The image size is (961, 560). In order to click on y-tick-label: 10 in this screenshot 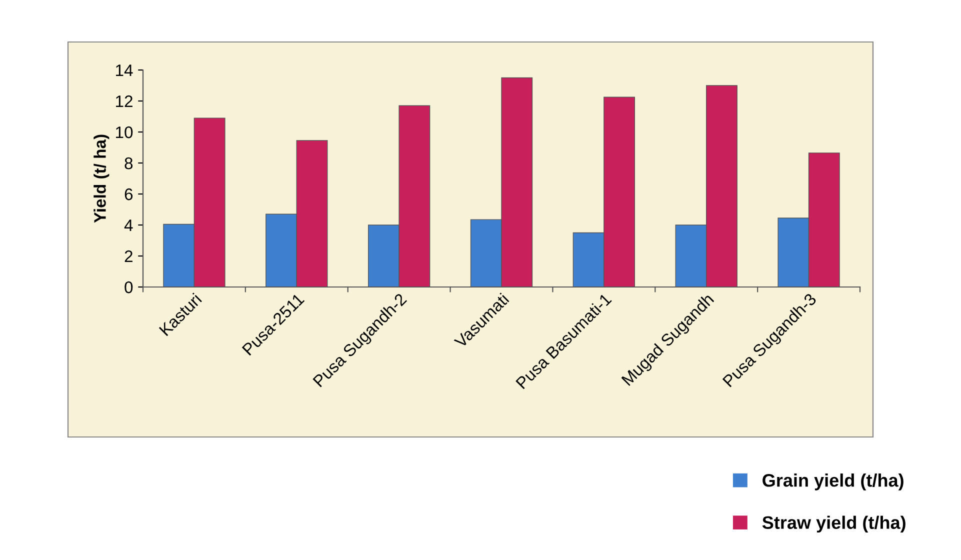, I will do `click(124, 132)`.